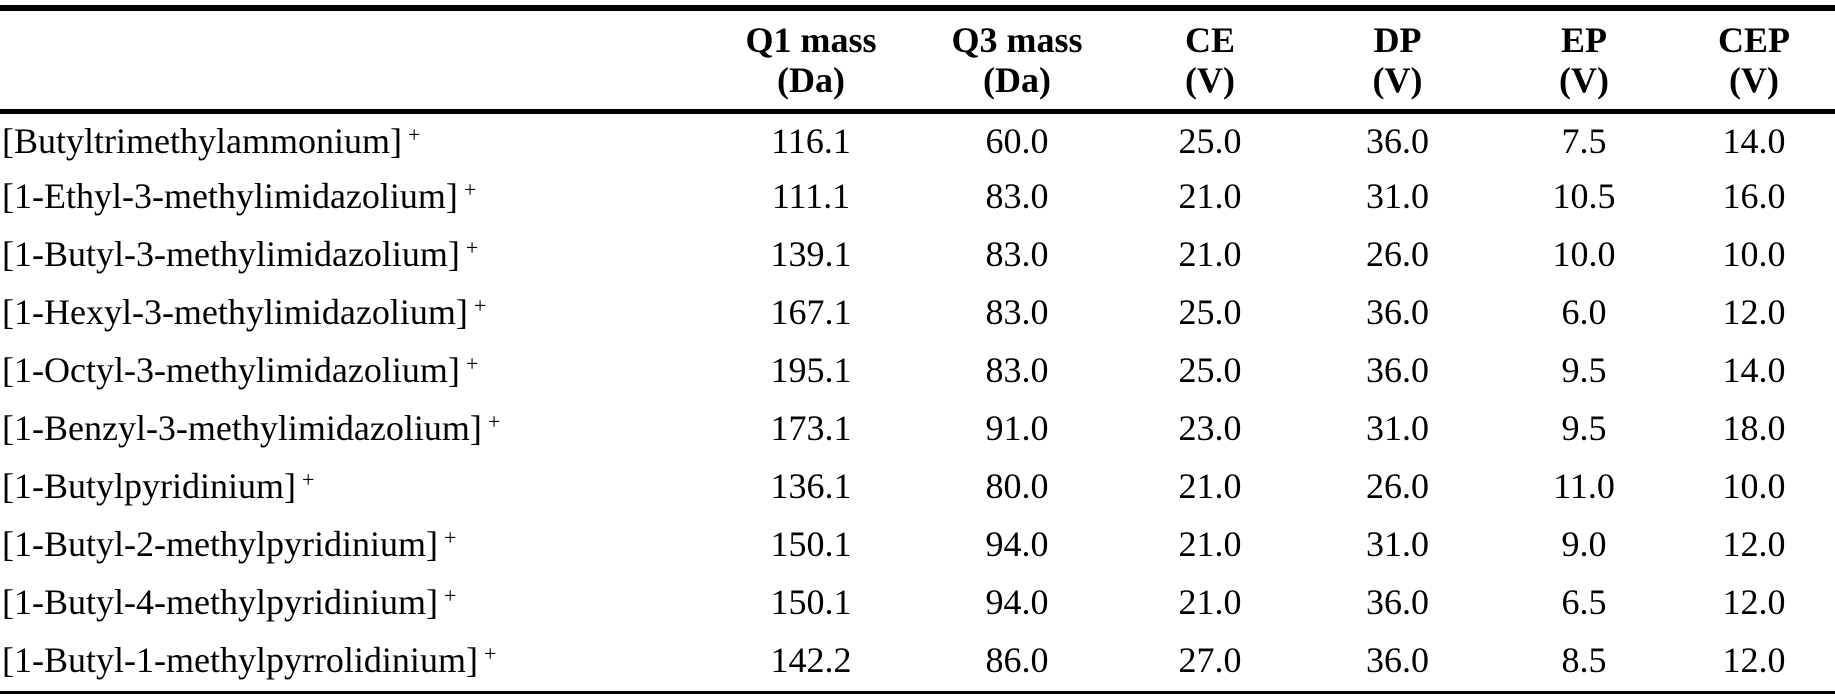 The height and width of the screenshot is (697, 1835). Describe the element at coordinates (354, 486) in the screenshot. I see `ion-name-cell: [1-Butylpyridinium] +` at that location.